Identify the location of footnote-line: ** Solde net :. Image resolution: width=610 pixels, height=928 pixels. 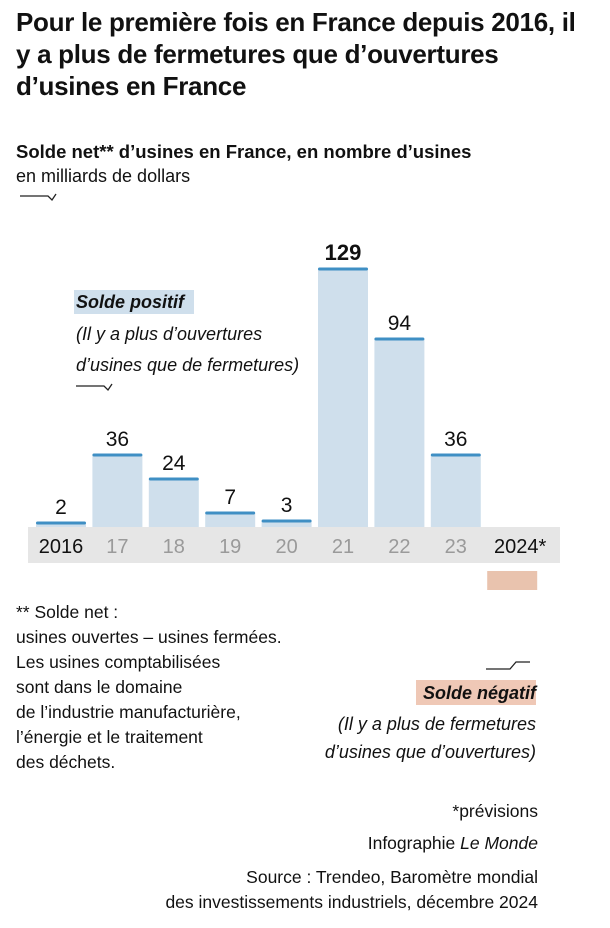
(67, 612).